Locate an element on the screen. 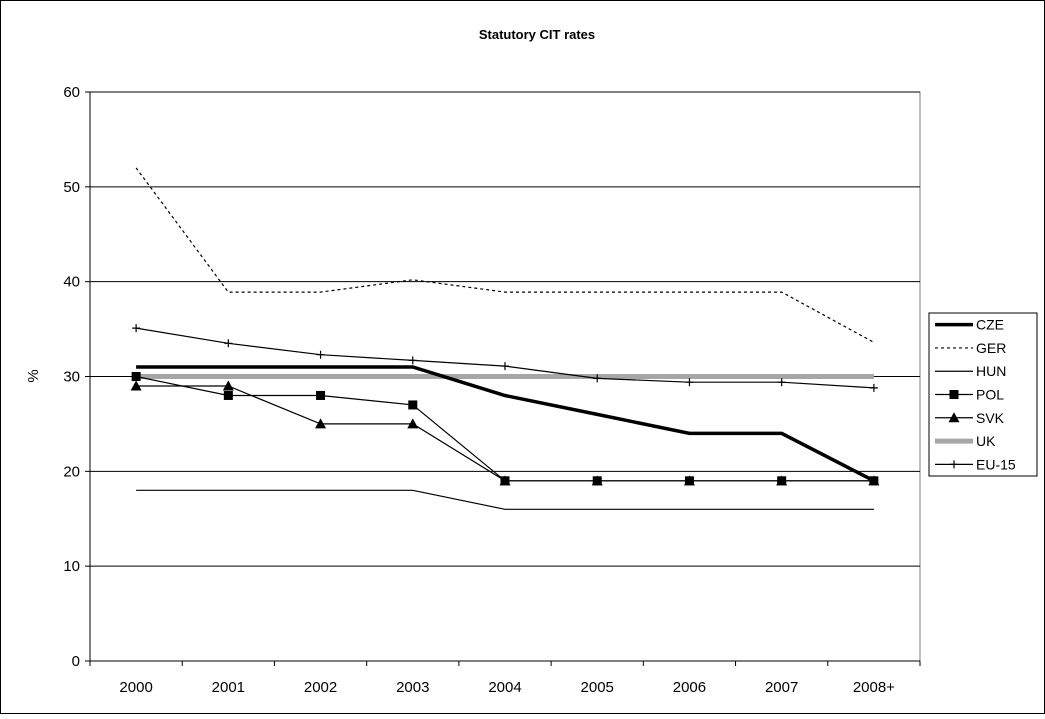 This screenshot has width=1045, height=719. y-tick-label: 20 is located at coordinates (71, 471).